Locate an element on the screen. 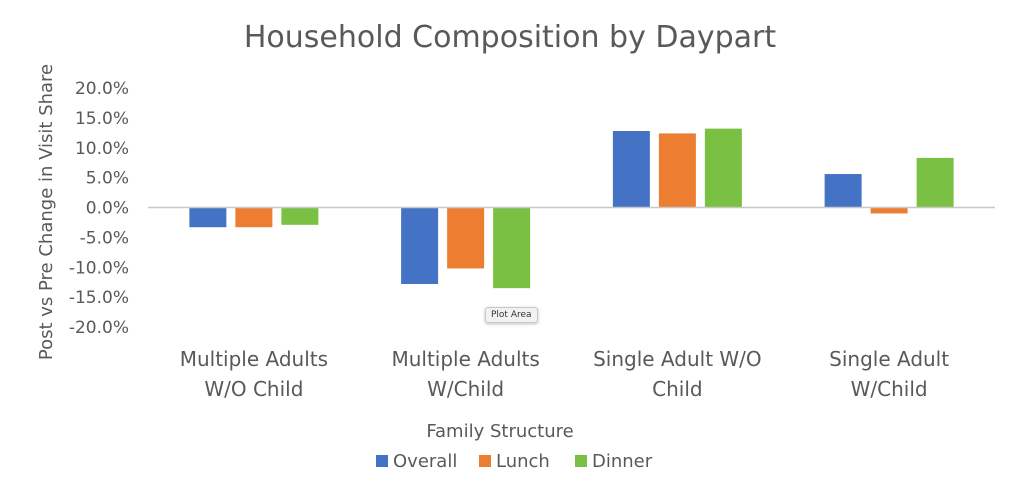 The height and width of the screenshot is (498, 1024). x-category-label: Child is located at coordinates (677, 389).